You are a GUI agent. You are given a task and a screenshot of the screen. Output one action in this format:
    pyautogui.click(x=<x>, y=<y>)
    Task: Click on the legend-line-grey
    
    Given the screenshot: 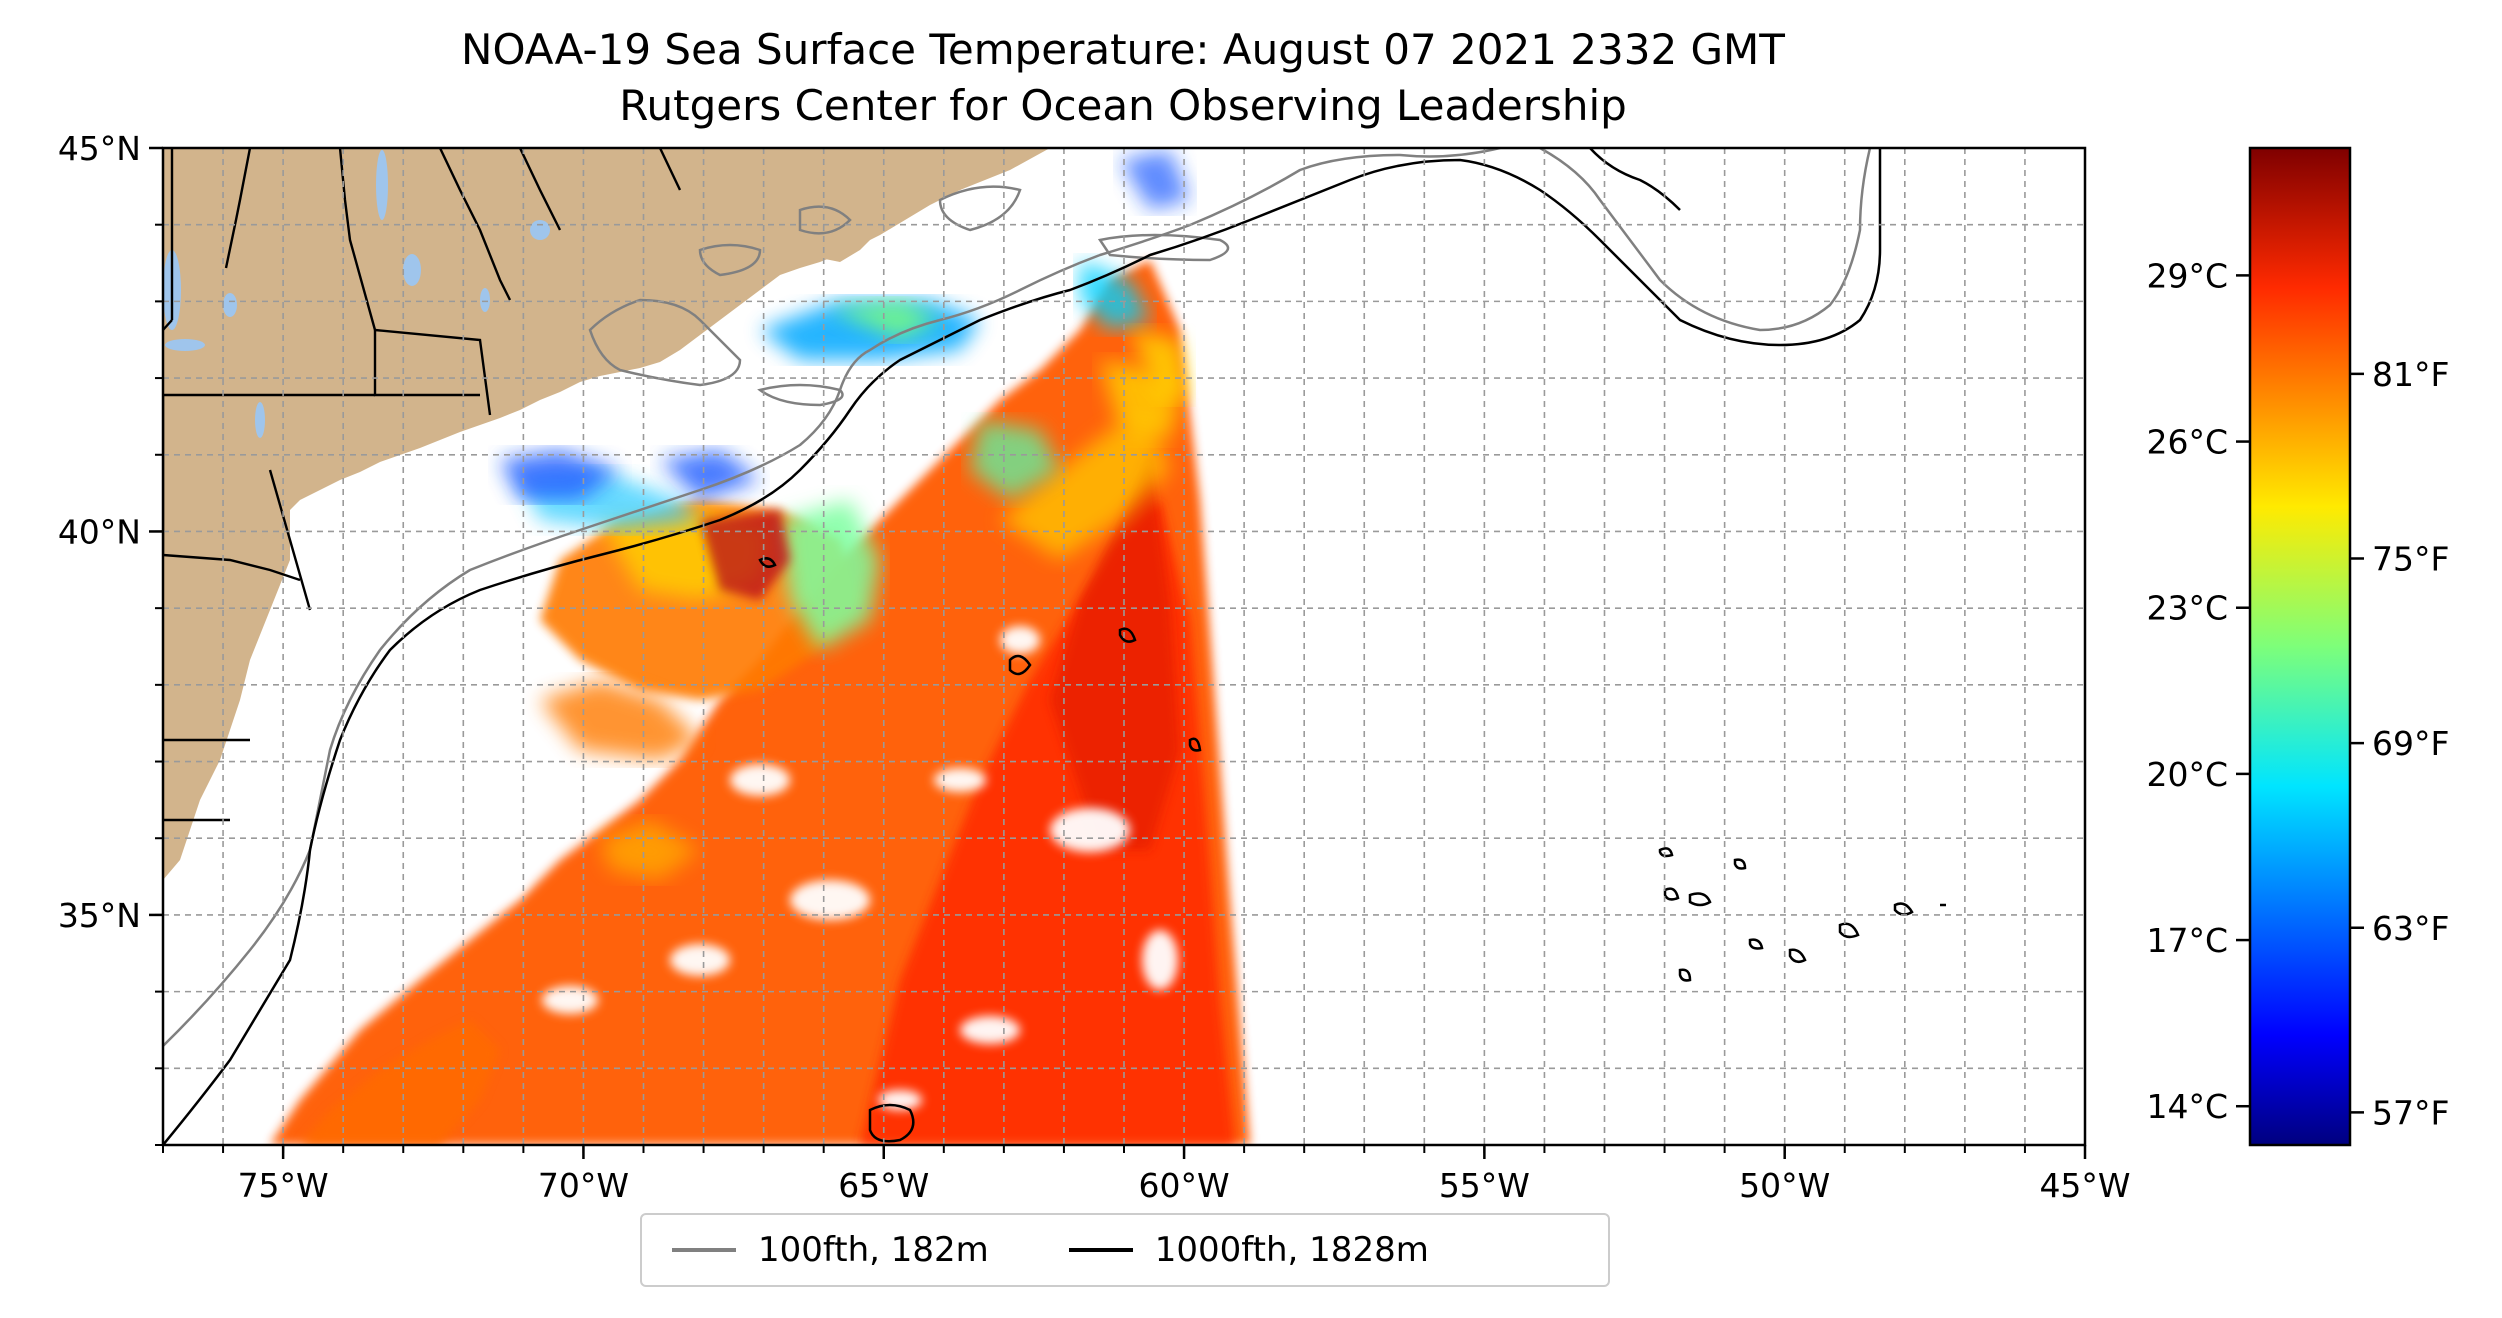 What is the action you would take?
    pyautogui.click(x=704, y=1250)
    